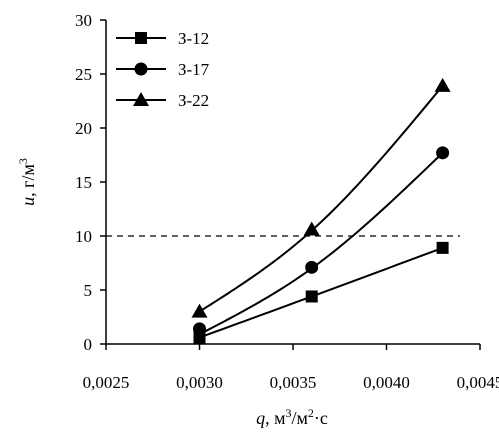 The image size is (499, 436). I want to click on y-tick-label: 25, so click(83, 74).